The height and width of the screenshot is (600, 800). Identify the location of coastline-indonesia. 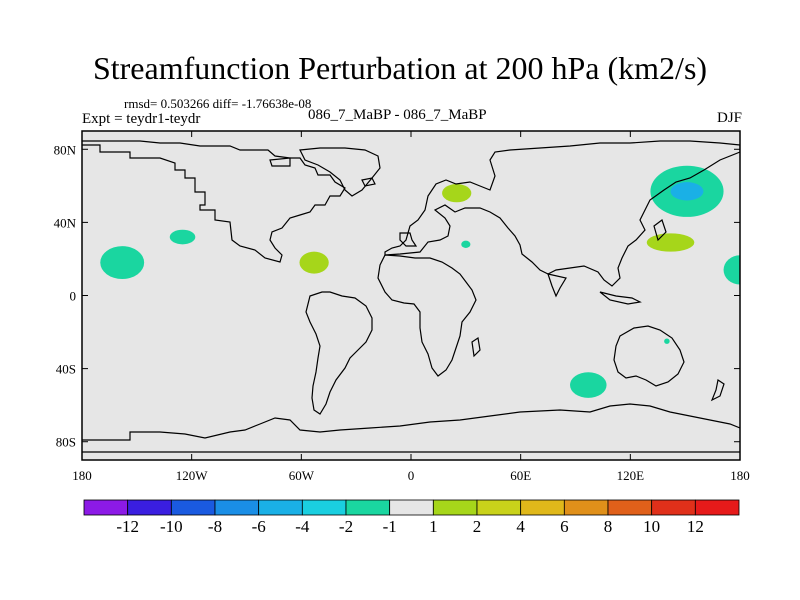
(620, 298).